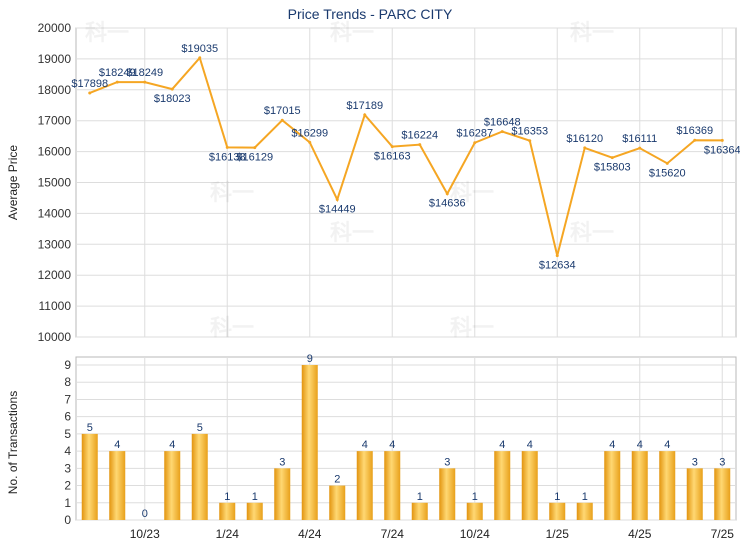 The width and height of the screenshot is (740, 550). I want to click on price-y-tick-label: 13000, so click(55, 244).